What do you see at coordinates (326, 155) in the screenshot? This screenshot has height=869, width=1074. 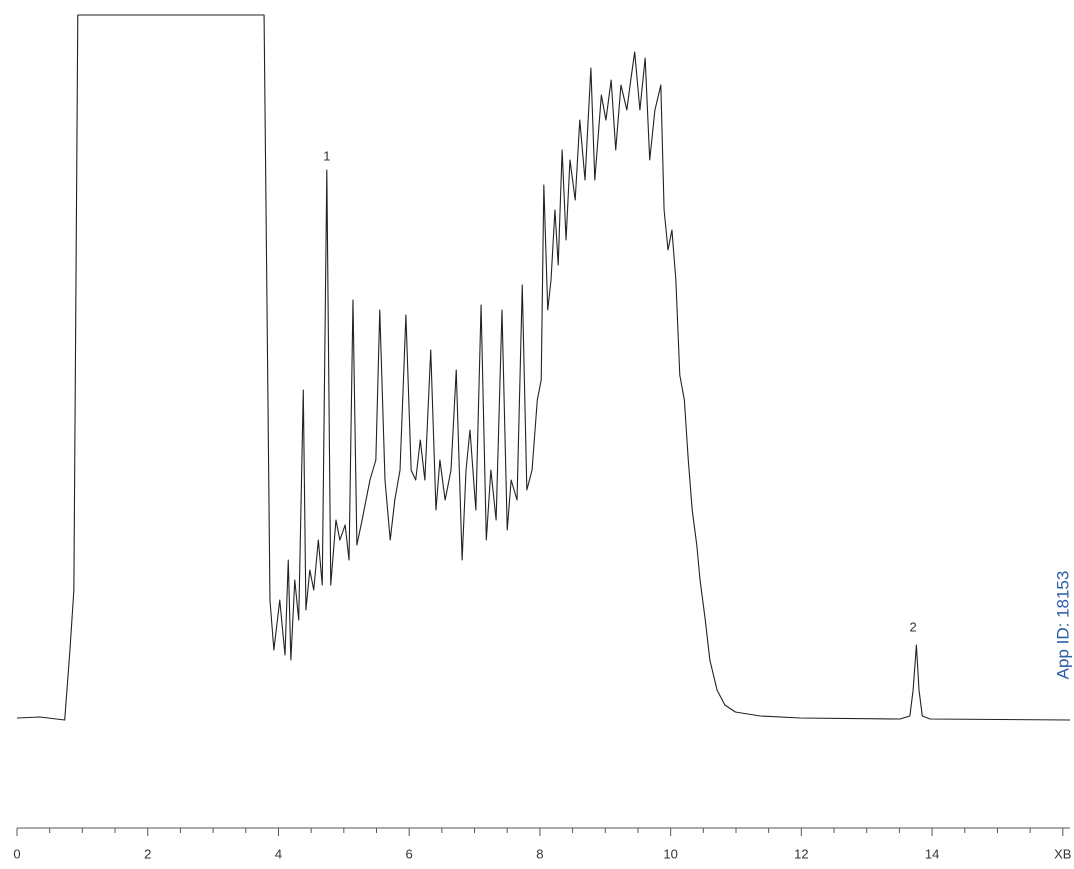 I see `peak-label: 1` at bounding box center [326, 155].